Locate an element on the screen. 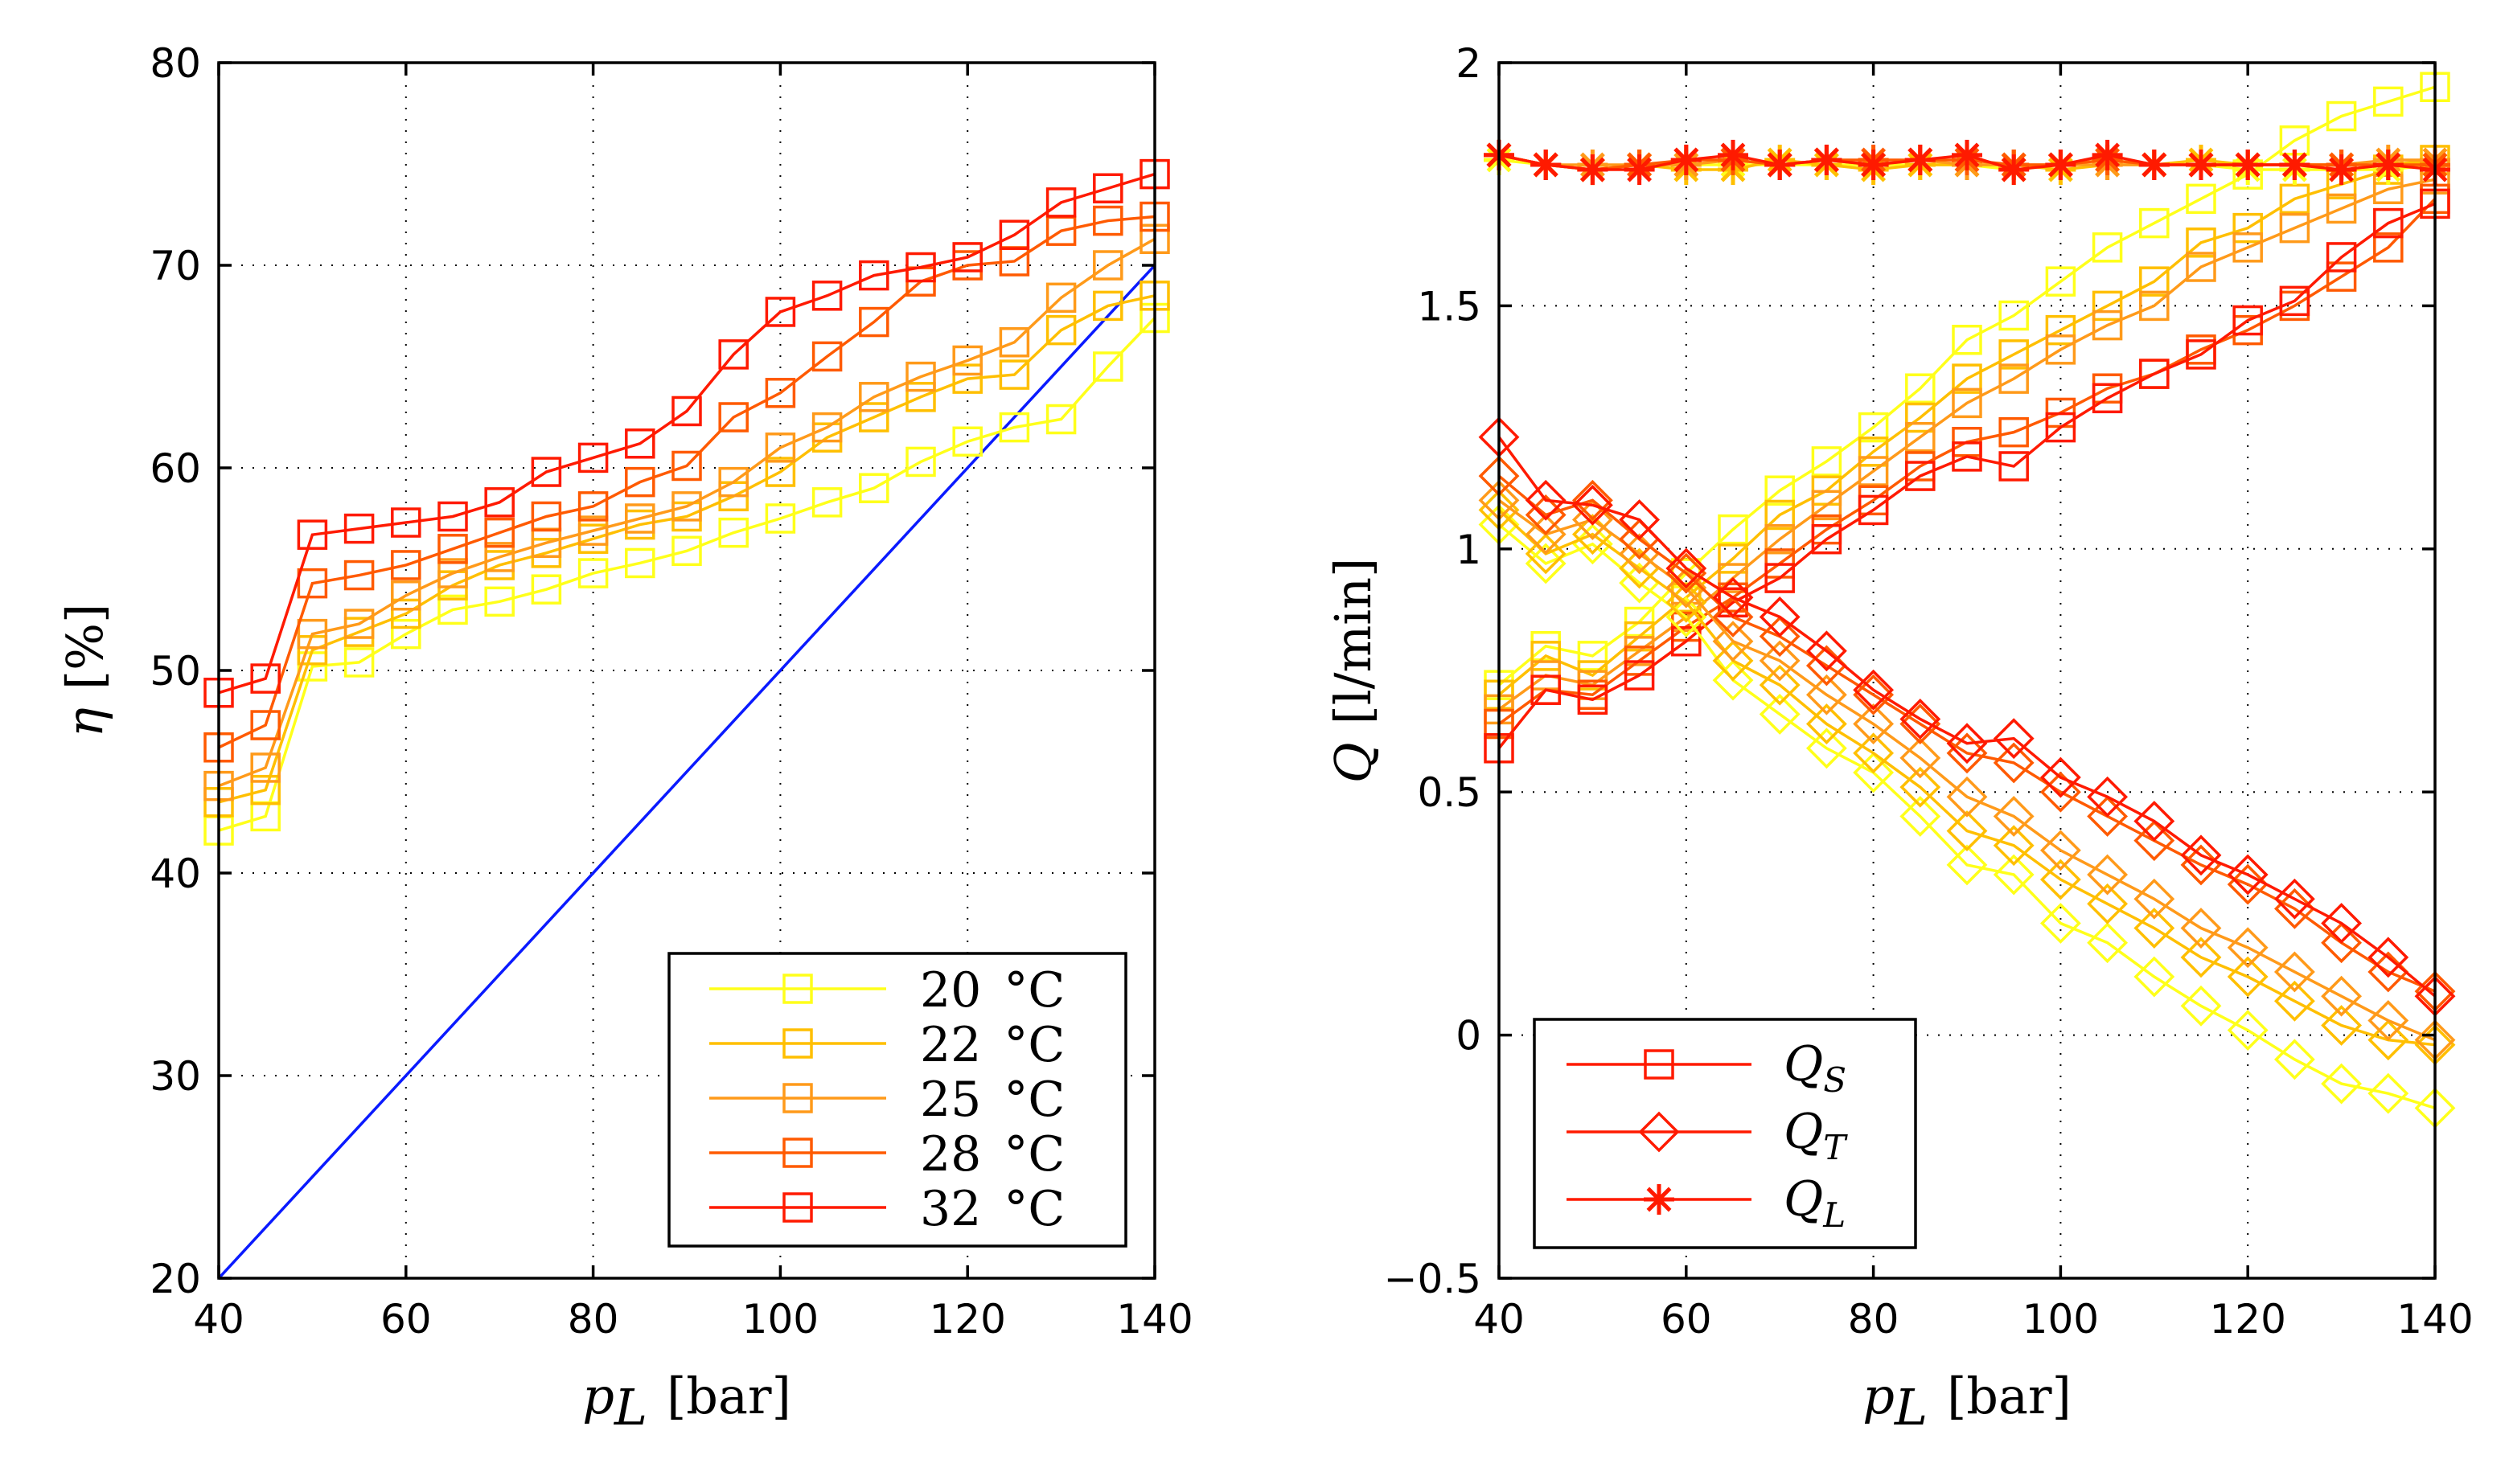 The image size is (2509, 1484). legend-subscript: T is located at coordinates (1836, 1147).